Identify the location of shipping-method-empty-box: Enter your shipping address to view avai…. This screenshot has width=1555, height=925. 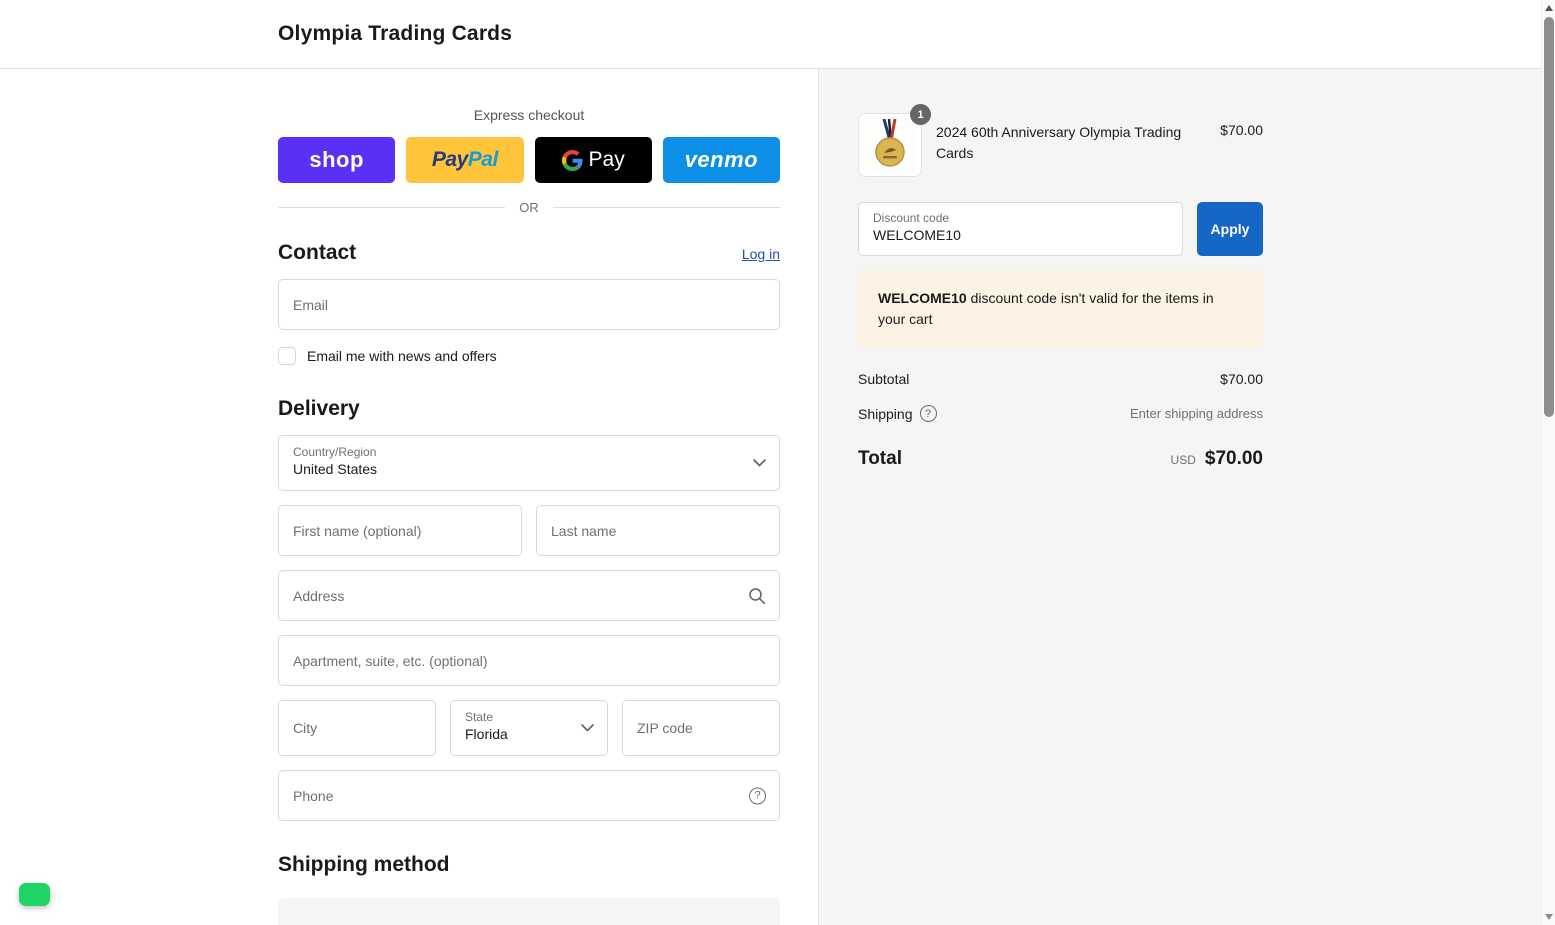
(529, 911).